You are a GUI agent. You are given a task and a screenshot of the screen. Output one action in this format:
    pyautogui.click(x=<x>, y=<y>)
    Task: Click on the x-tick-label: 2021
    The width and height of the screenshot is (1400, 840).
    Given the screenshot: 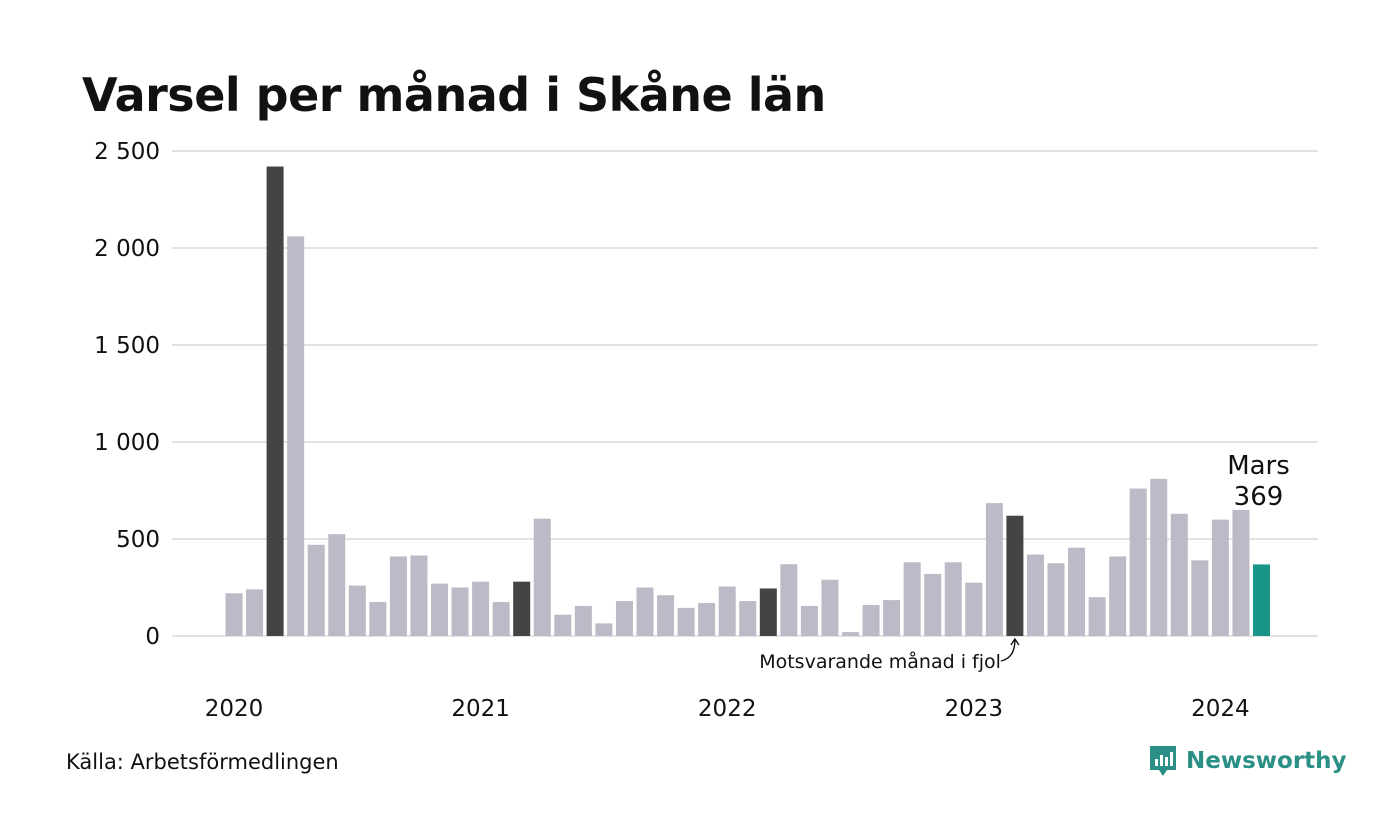 What is the action you would take?
    pyautogui.click(x=480, y=709)
    